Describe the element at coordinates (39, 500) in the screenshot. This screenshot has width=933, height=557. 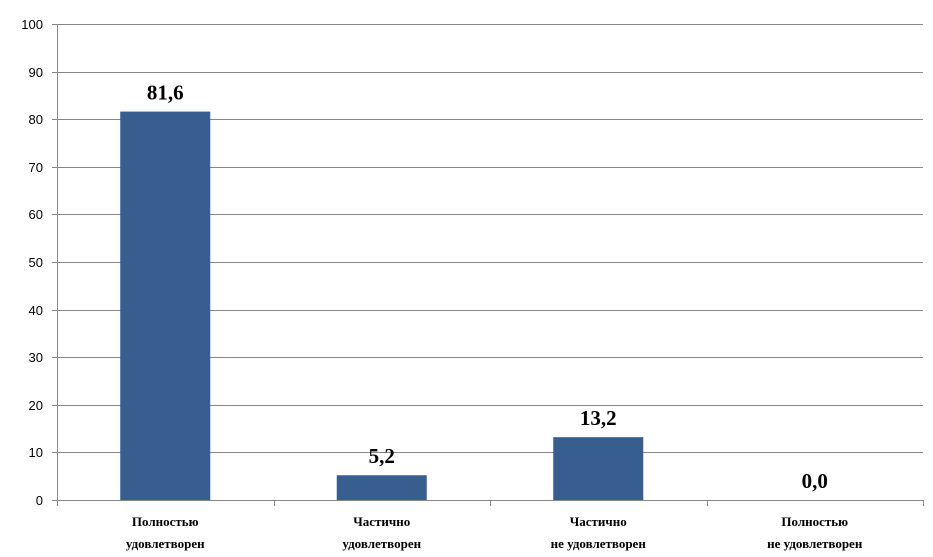
I see `y-tick-label: 0` at that location.